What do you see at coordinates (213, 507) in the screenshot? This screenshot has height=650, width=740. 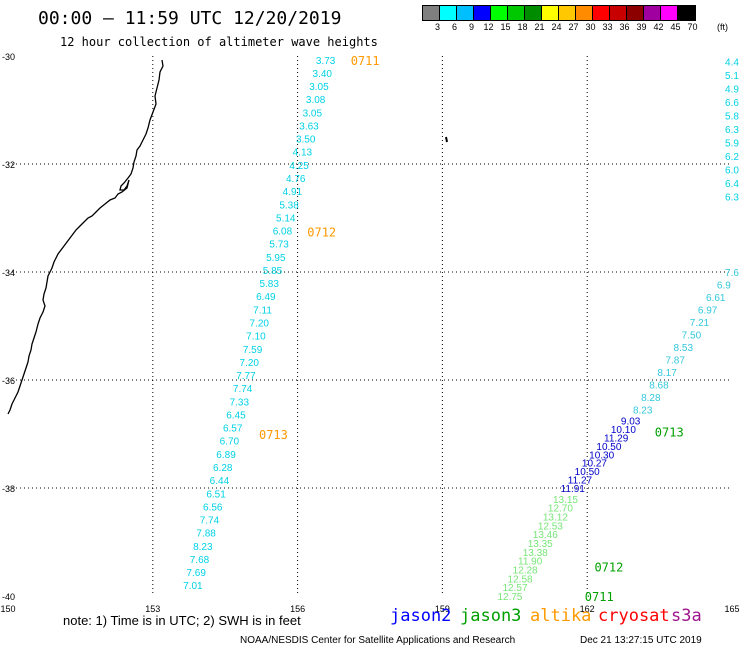 I see `wave-height-label: 6.56` at bounding box center [213, 507].